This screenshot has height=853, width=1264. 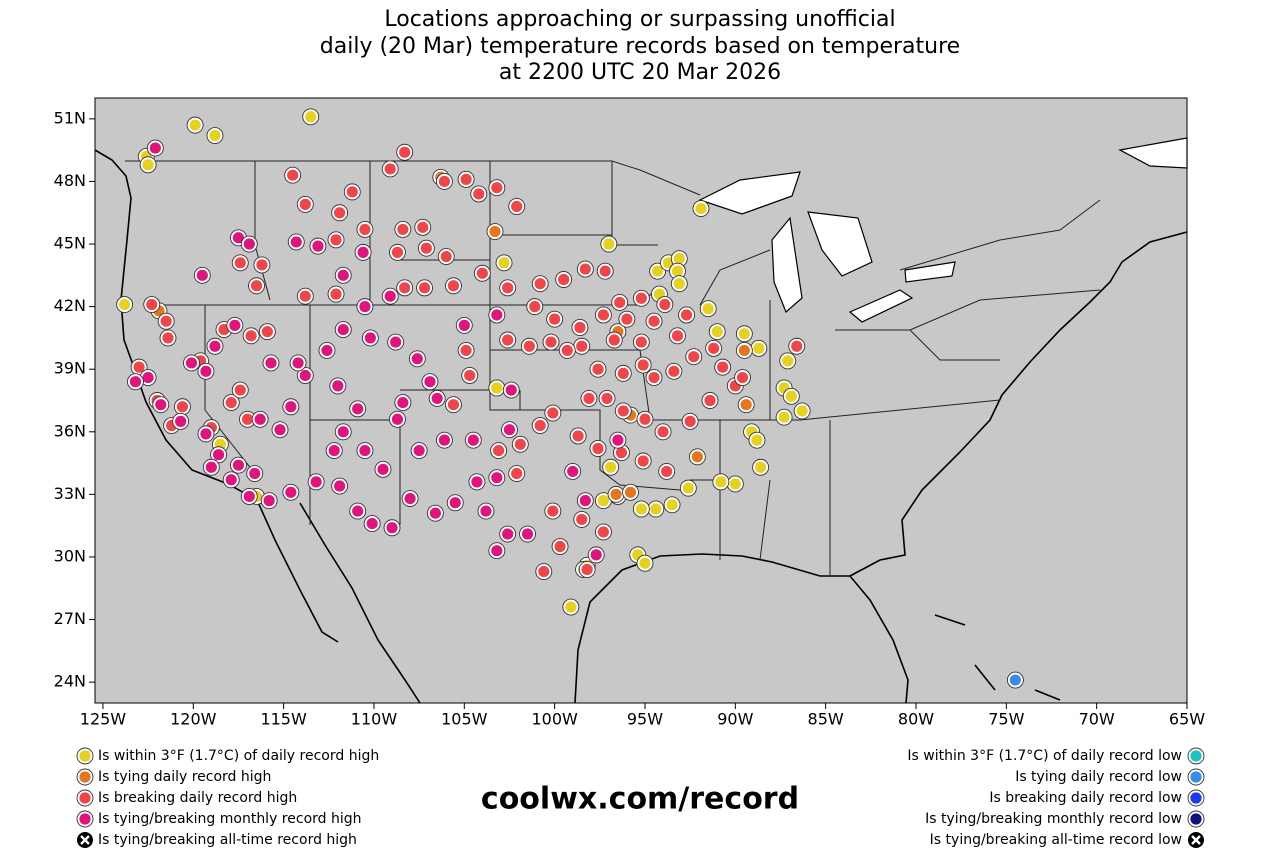 I want to click on y-tick-label: 45N, so click(x=70, y=243).